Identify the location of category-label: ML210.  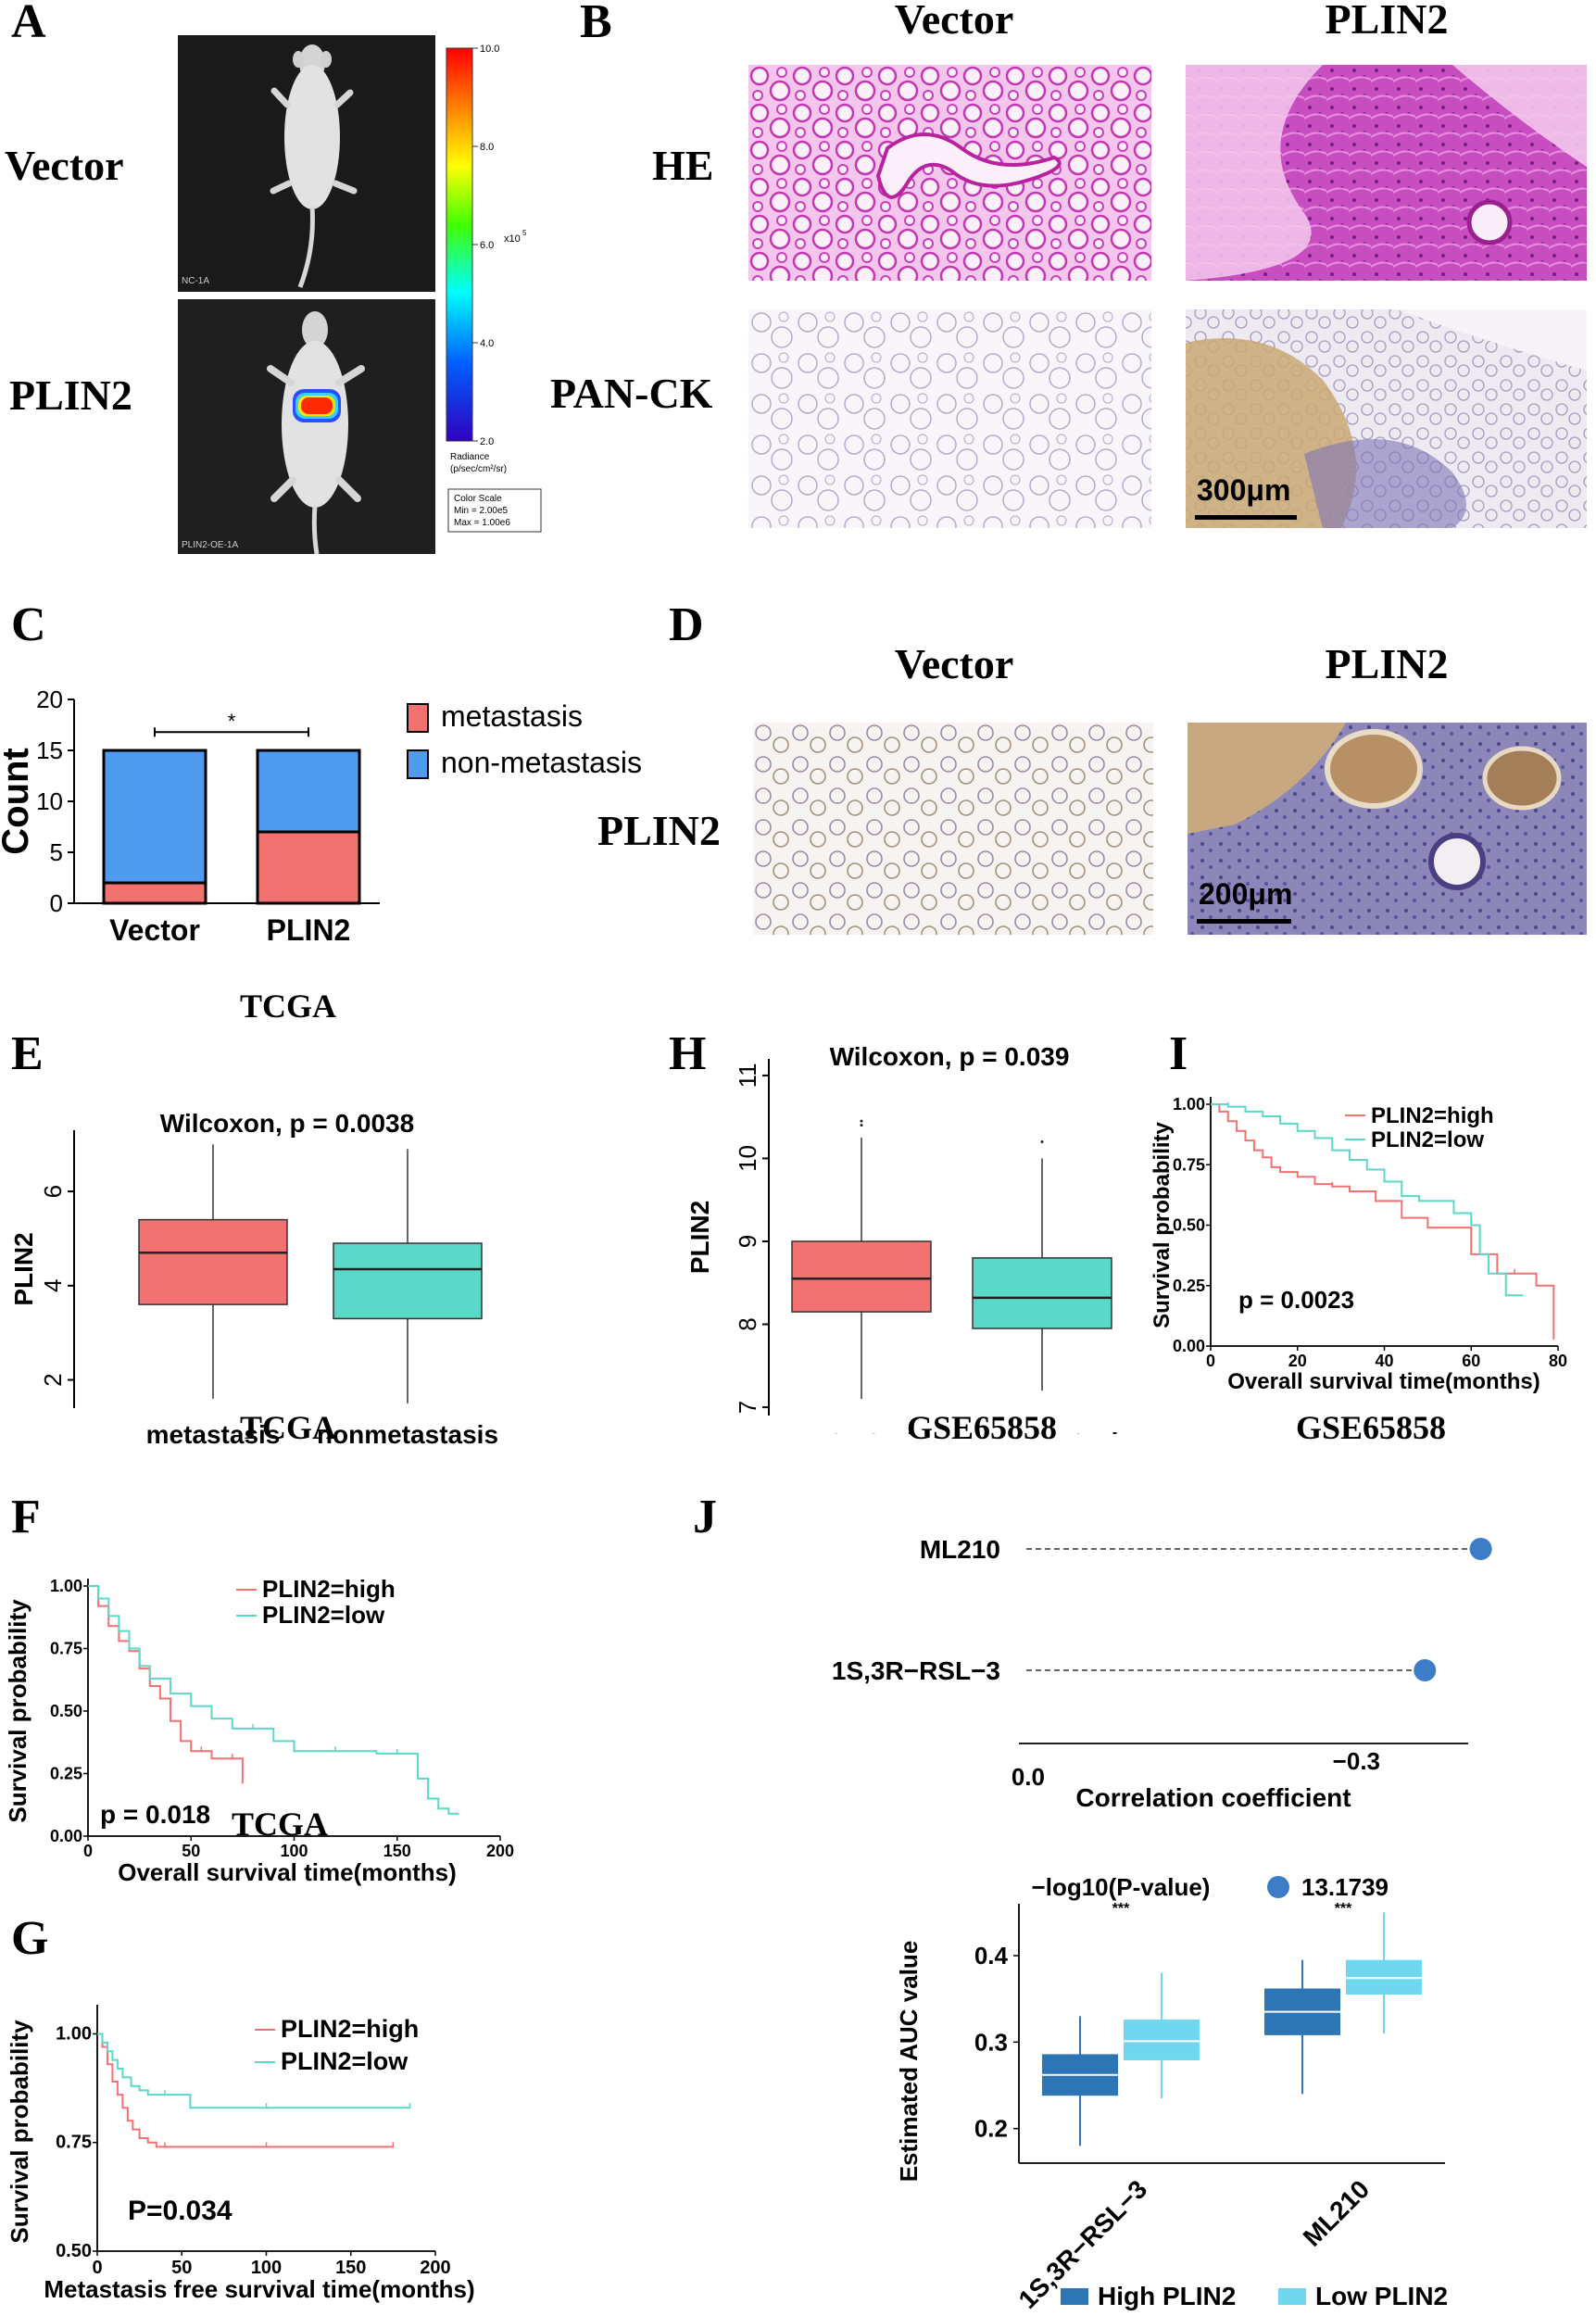
(960, 1549).